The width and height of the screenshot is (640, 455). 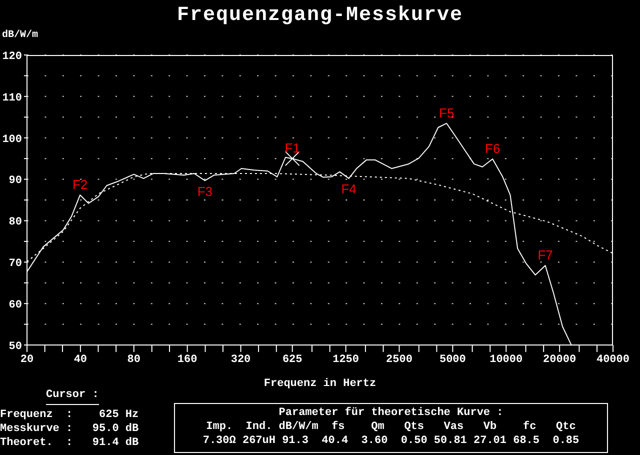 I want to click on x-tick-label: 20000, so click(x=559, y=360).